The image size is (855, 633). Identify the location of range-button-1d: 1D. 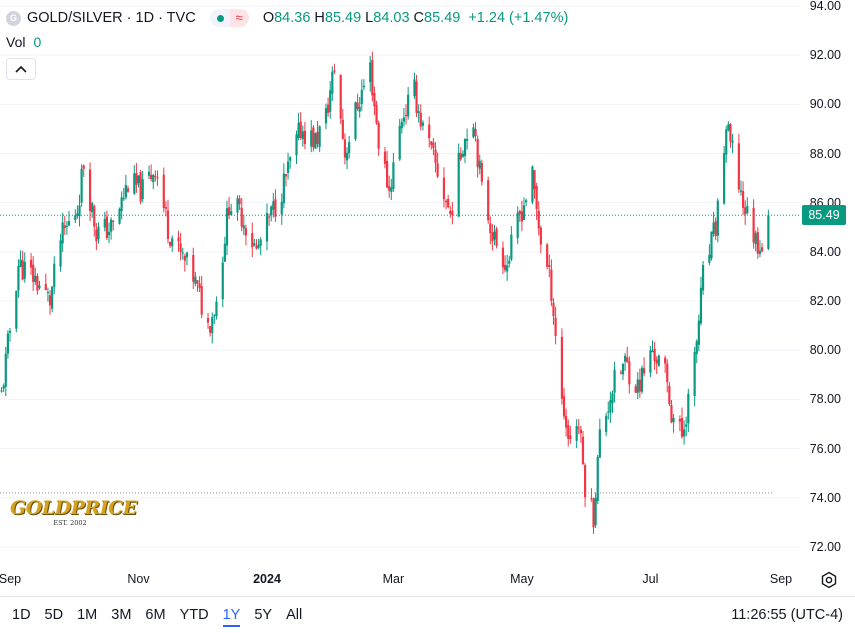
(21, 615).